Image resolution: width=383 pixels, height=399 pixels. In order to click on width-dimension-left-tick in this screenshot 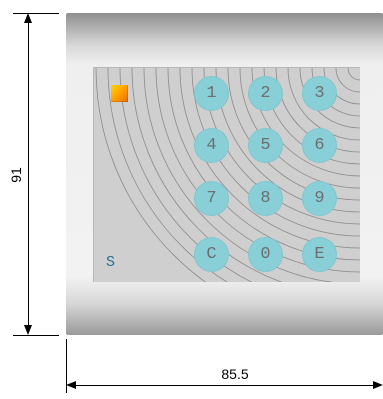, I will do `click(66, 366)`.